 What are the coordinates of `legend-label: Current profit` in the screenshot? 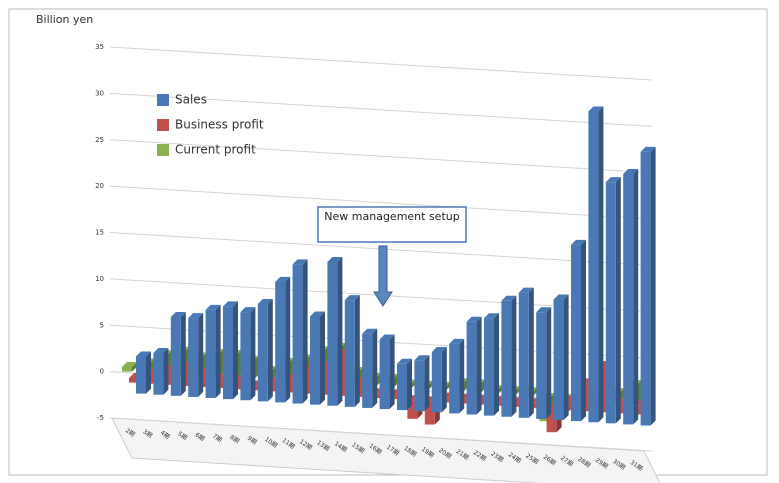 It's located at (215, 150).